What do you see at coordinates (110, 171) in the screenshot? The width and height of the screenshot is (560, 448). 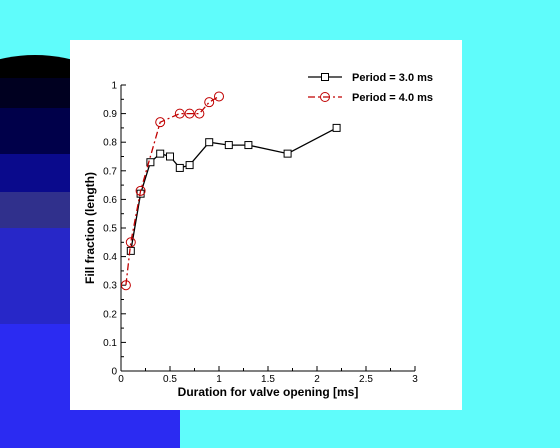 I see `y-tick-label: 0.7` at bounding box center [110, 171].